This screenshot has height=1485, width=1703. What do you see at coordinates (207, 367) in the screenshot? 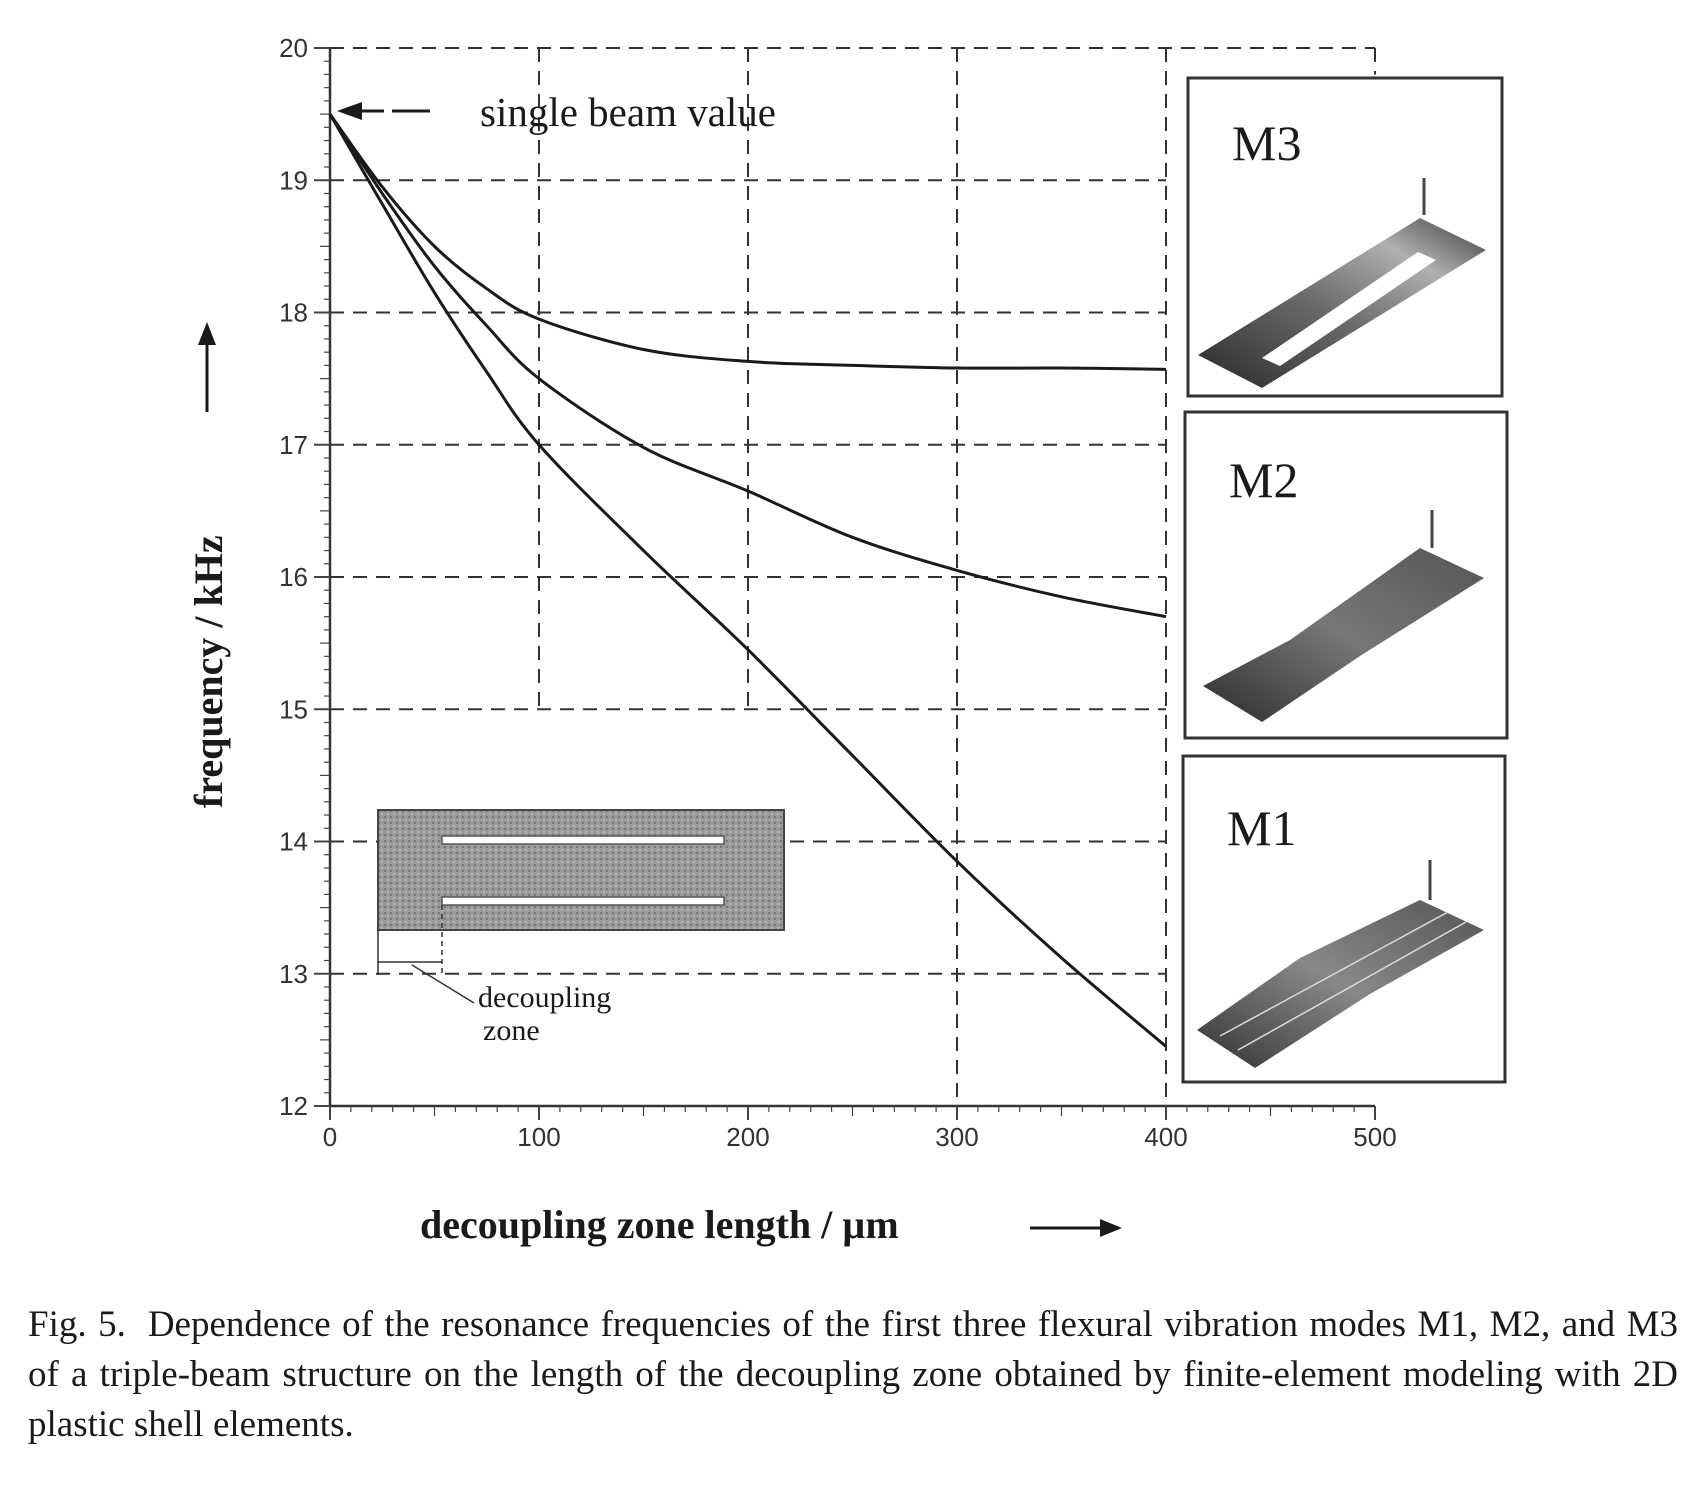
I see `y-axis-arrow` at bounding box center [207, 367].